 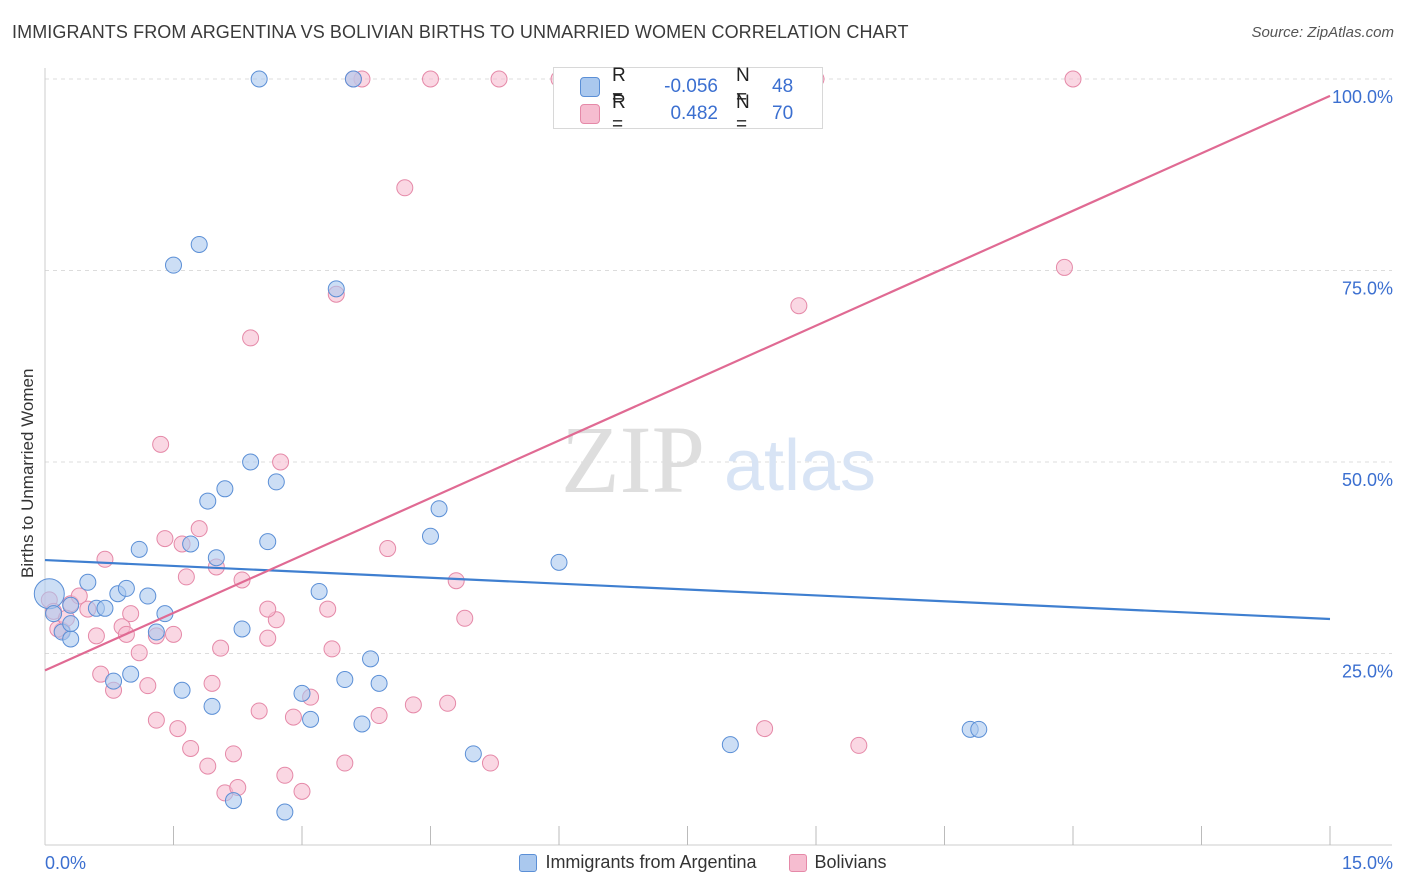 What do you see at coordinates (1367, 672) in the screenshot?
I see `y-tick-label: 25.0%` at bounding box center [1367, 672].